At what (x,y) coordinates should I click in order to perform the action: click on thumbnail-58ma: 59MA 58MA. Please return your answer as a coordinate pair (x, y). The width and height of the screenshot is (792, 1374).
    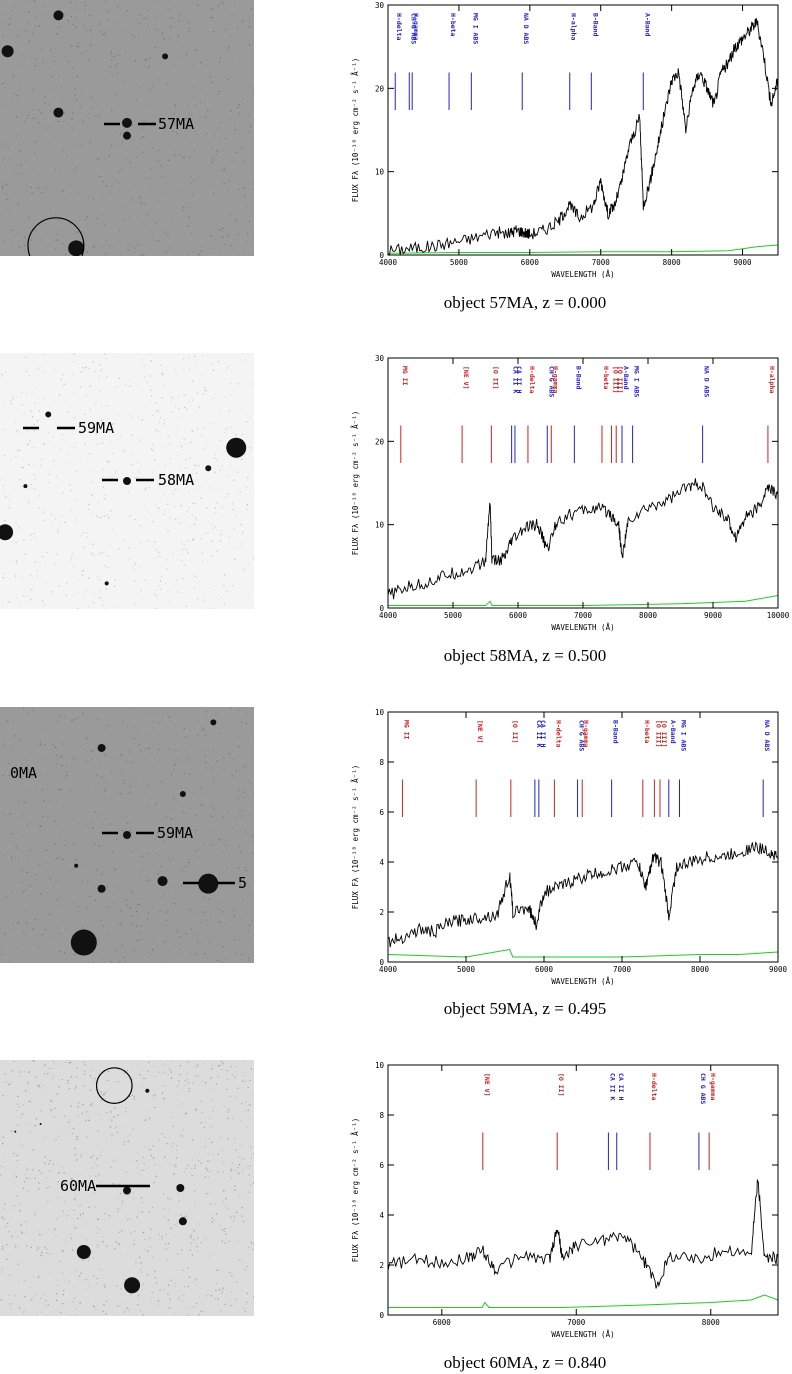
    Looking at the image, I should click on (127, 481).